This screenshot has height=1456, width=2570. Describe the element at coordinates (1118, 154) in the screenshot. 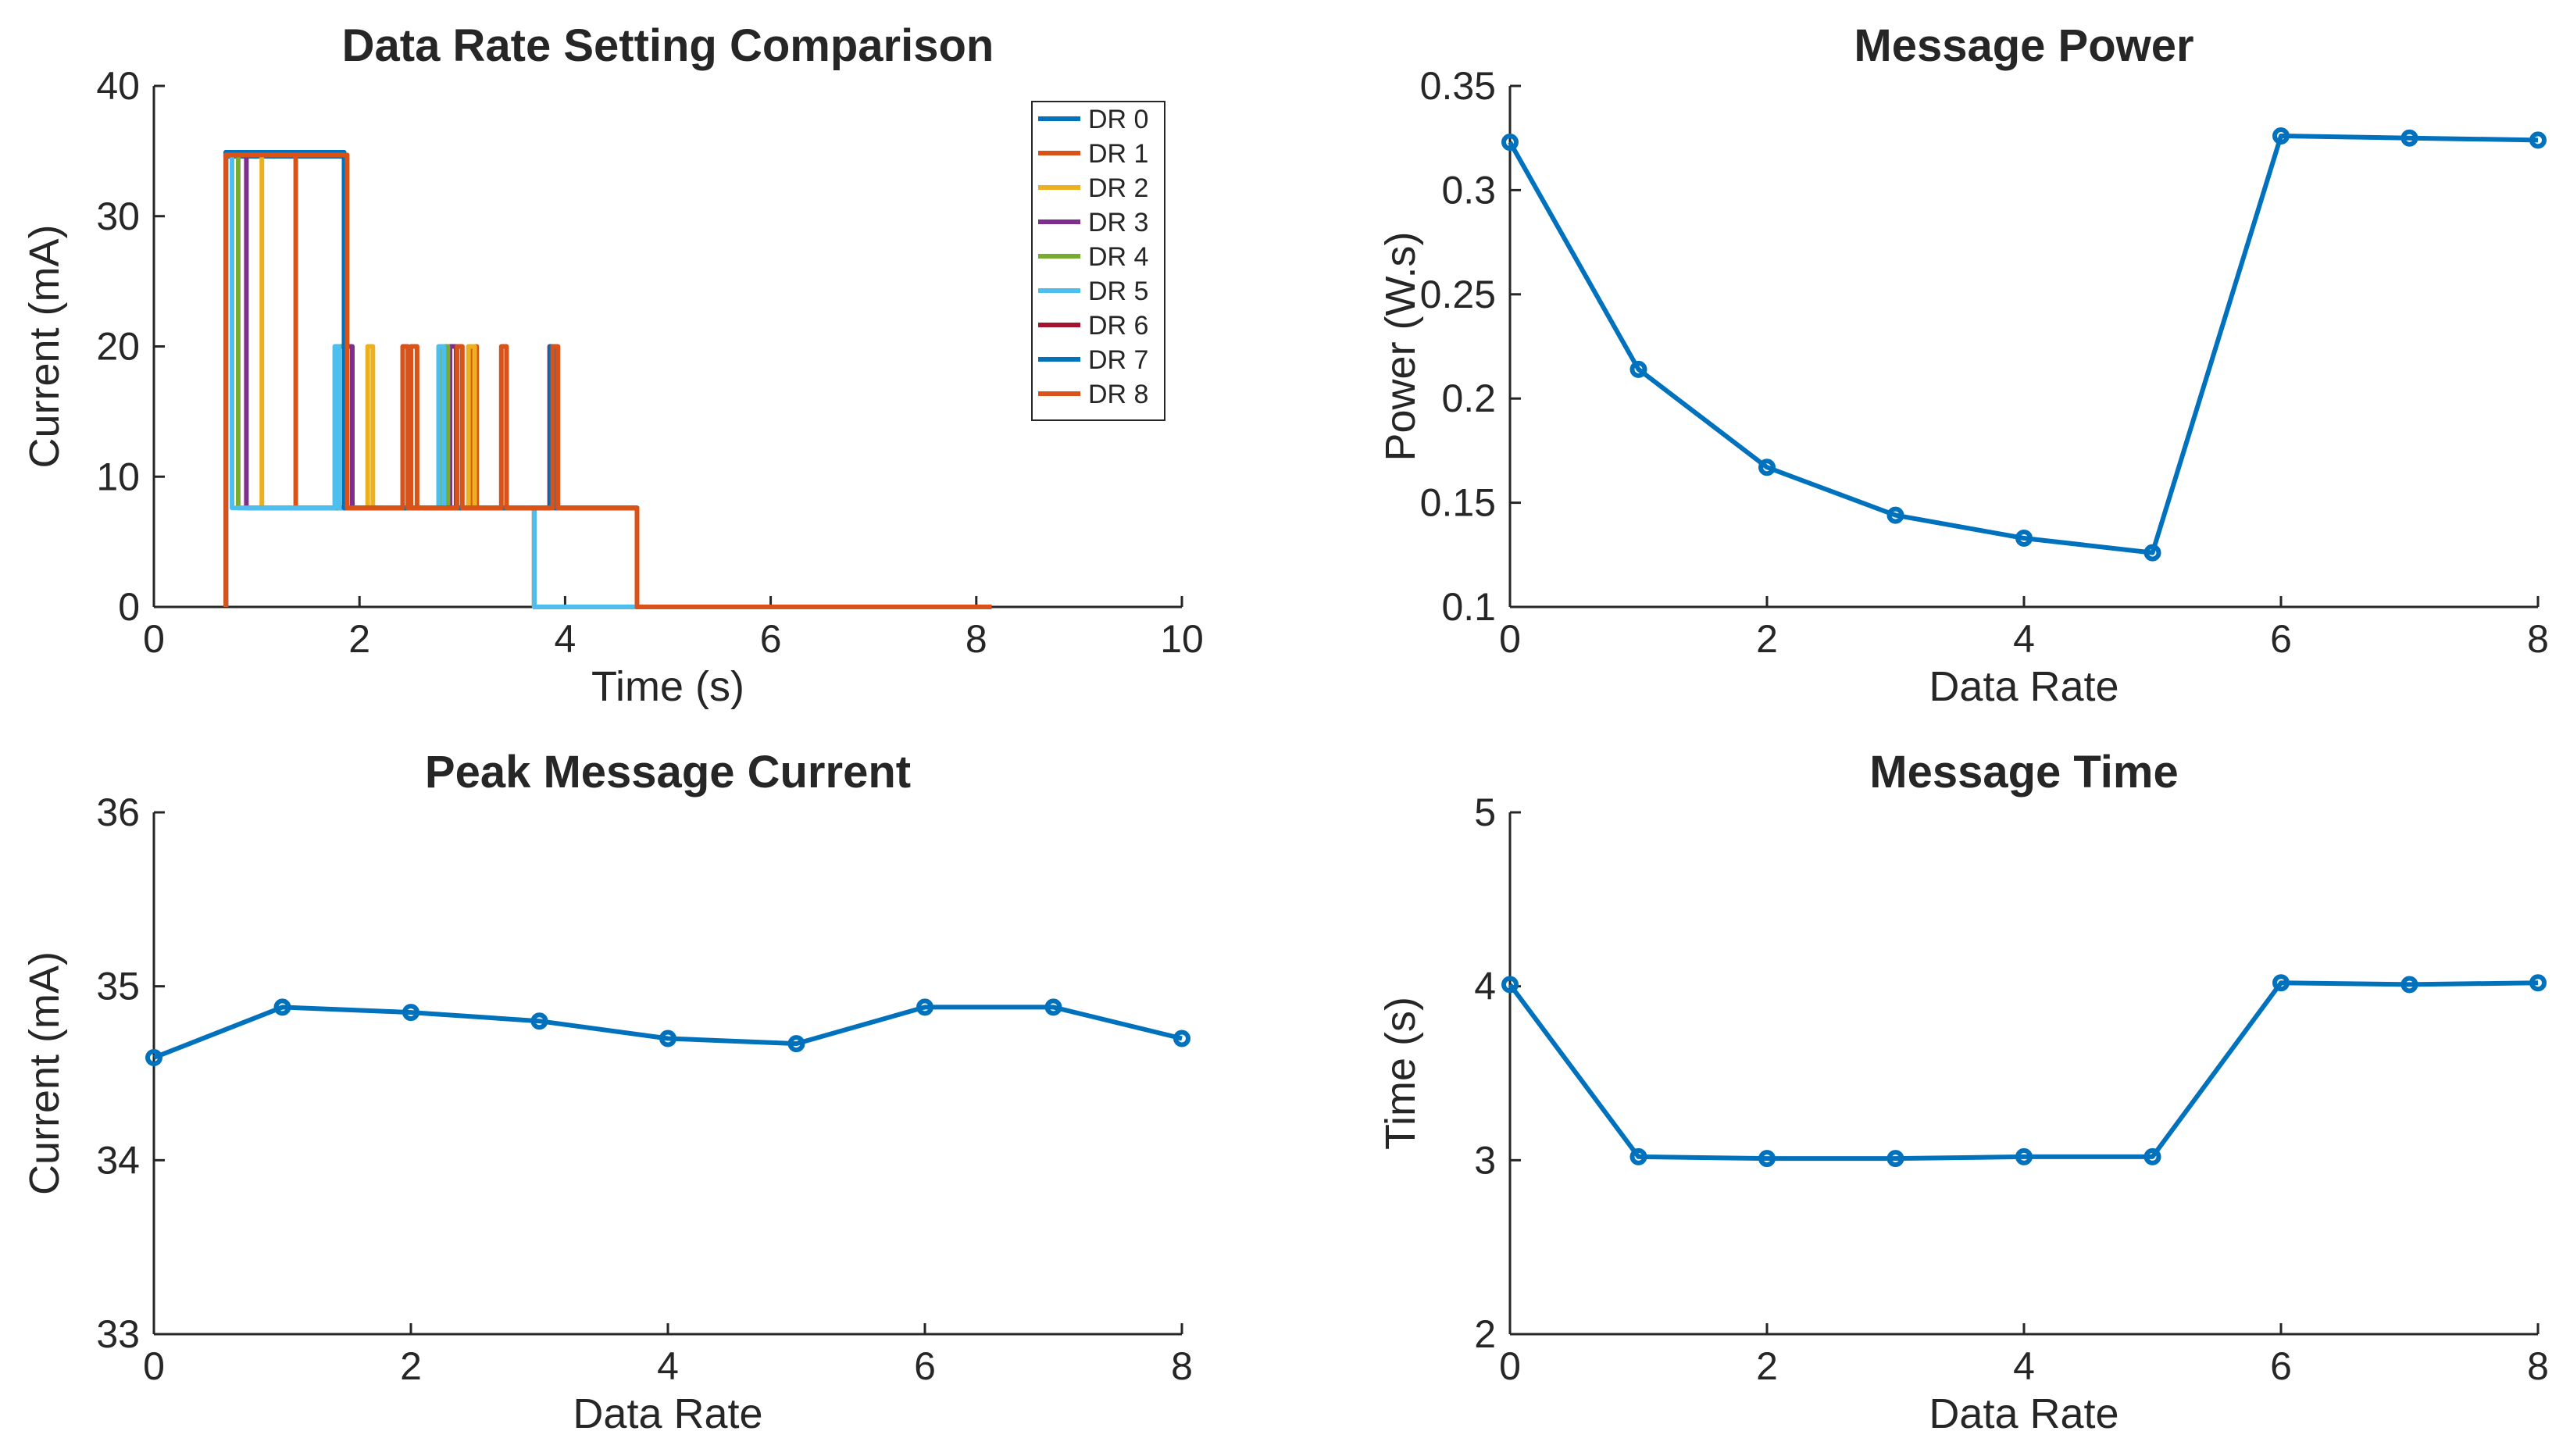

I see `legend-label: DR 1` at that location.